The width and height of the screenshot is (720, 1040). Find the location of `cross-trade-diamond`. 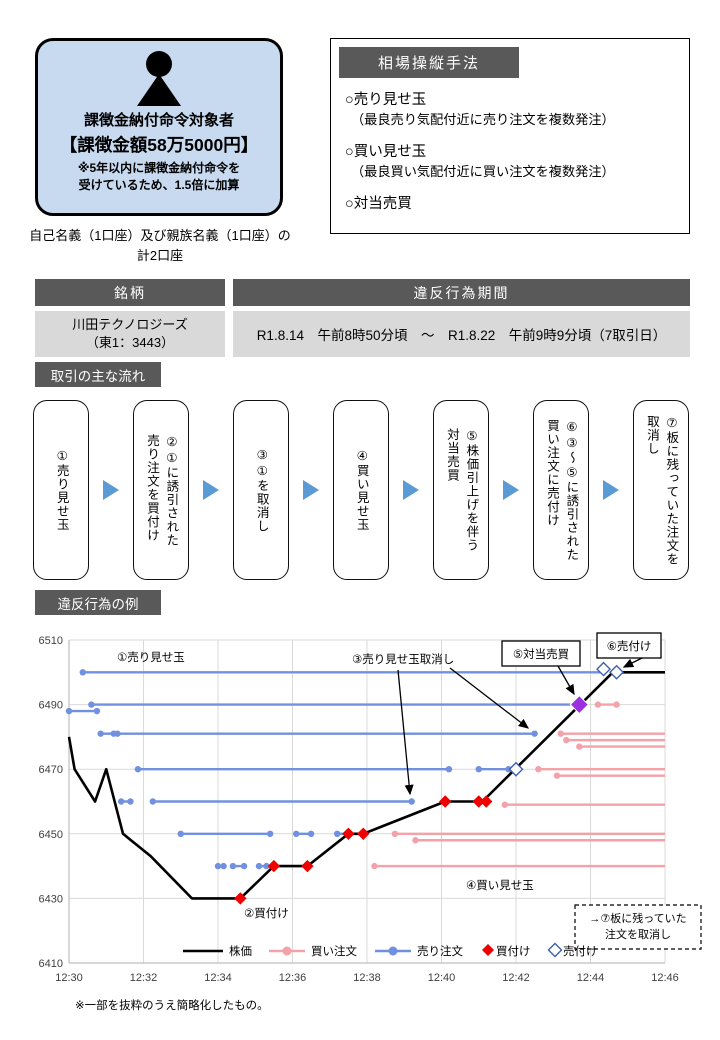

cross-trade-diamond is located at coordinates (579, 704).